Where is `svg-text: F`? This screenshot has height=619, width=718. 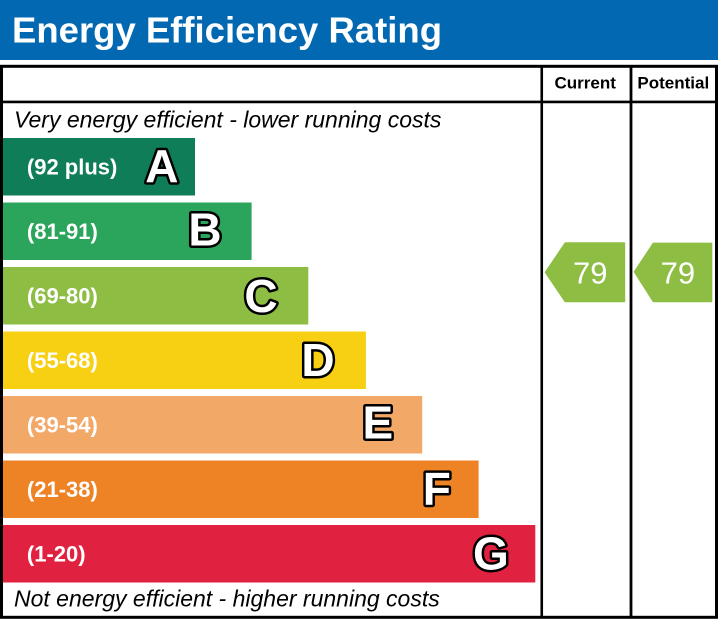 svg-text: F is located at coordinates (437, 488).